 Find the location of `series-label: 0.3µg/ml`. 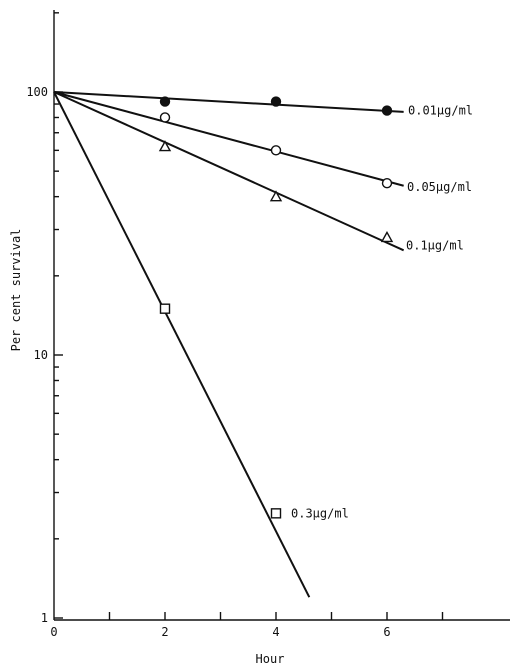

series-label: 0.3µg/ml is located at coordinates (320, 513).